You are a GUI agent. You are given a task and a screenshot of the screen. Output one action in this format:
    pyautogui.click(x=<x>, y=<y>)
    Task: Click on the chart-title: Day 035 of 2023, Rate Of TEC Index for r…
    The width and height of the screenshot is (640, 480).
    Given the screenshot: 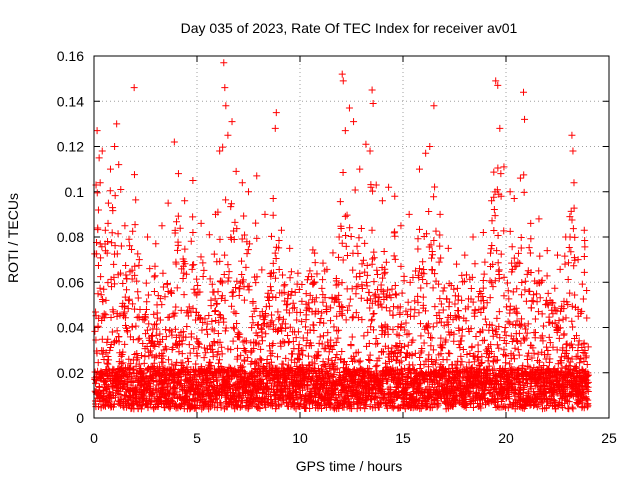 What is the action you would take?
    pyautogui.click(x=349, y=28)
    